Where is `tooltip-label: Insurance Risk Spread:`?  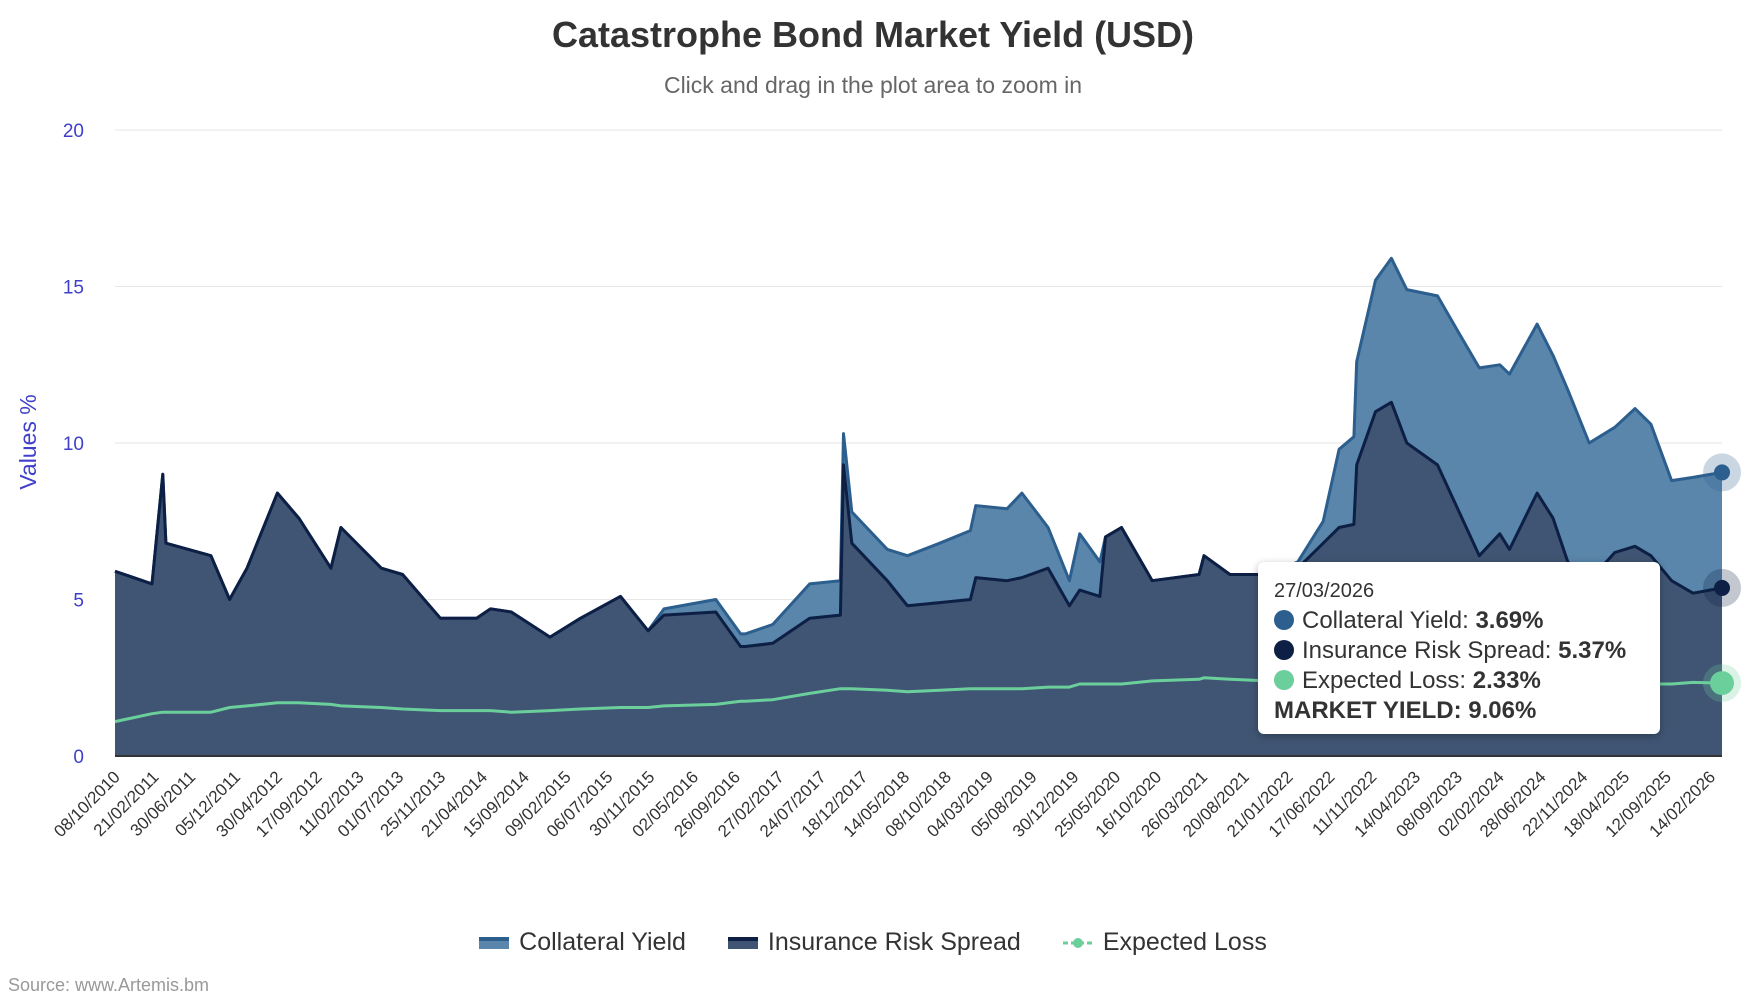 tooltip-label: Insurance Risk Spread: is located at coordinates (1430, 650).